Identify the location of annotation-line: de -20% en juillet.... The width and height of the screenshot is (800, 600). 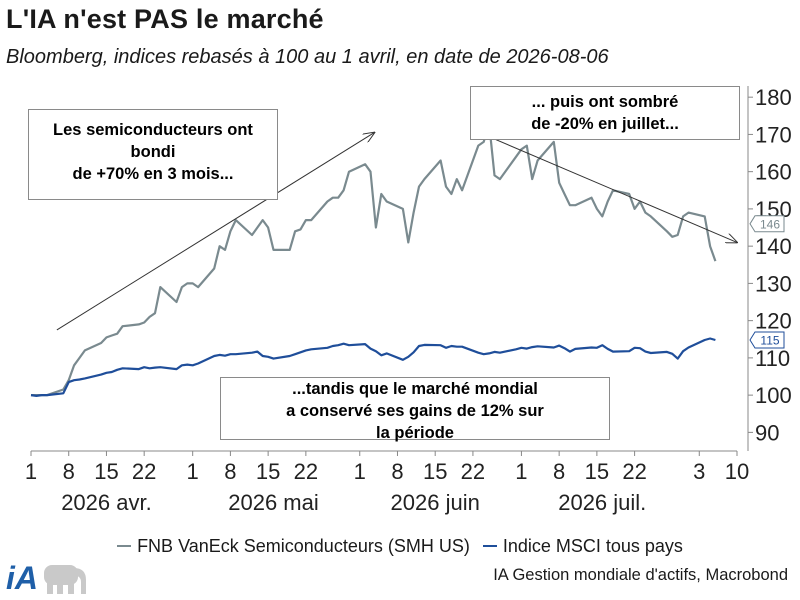
(605, 124).